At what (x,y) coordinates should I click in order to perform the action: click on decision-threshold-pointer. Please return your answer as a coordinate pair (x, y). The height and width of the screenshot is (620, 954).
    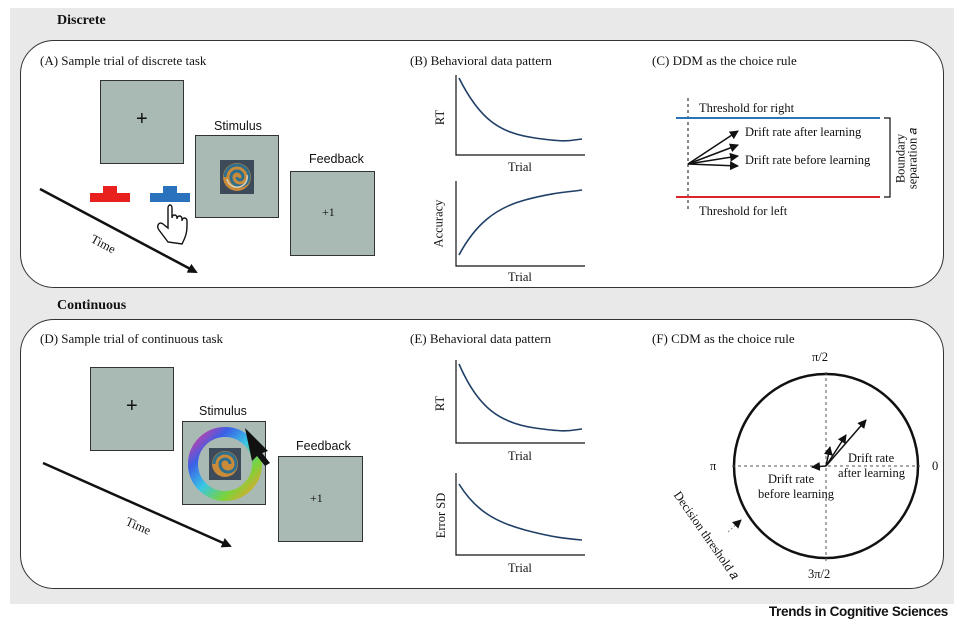
    Looking at the image, I should click on (734, 526).